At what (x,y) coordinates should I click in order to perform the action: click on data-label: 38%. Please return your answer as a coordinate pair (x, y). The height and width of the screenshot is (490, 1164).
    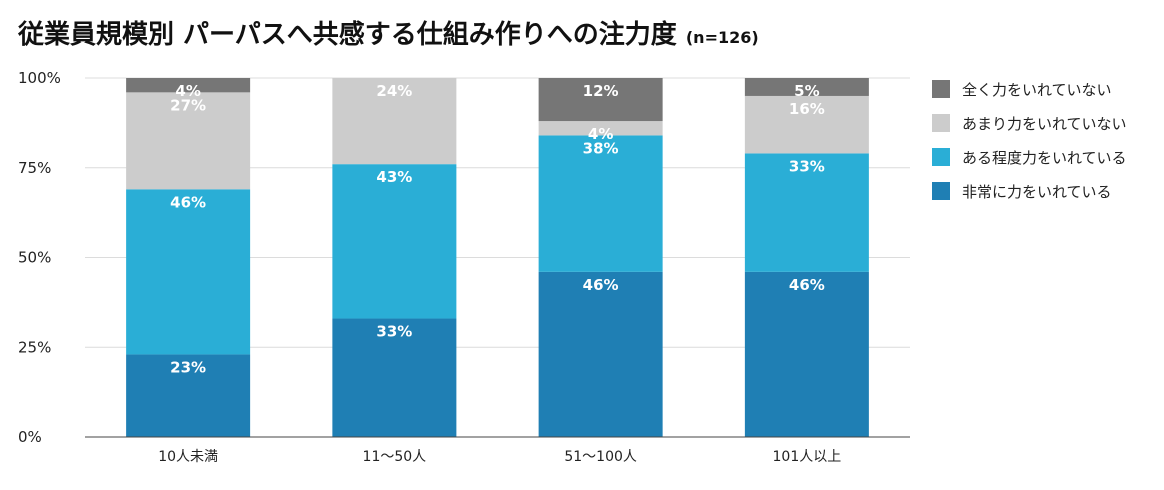
    Looking at the image, I should click on (601, 148).